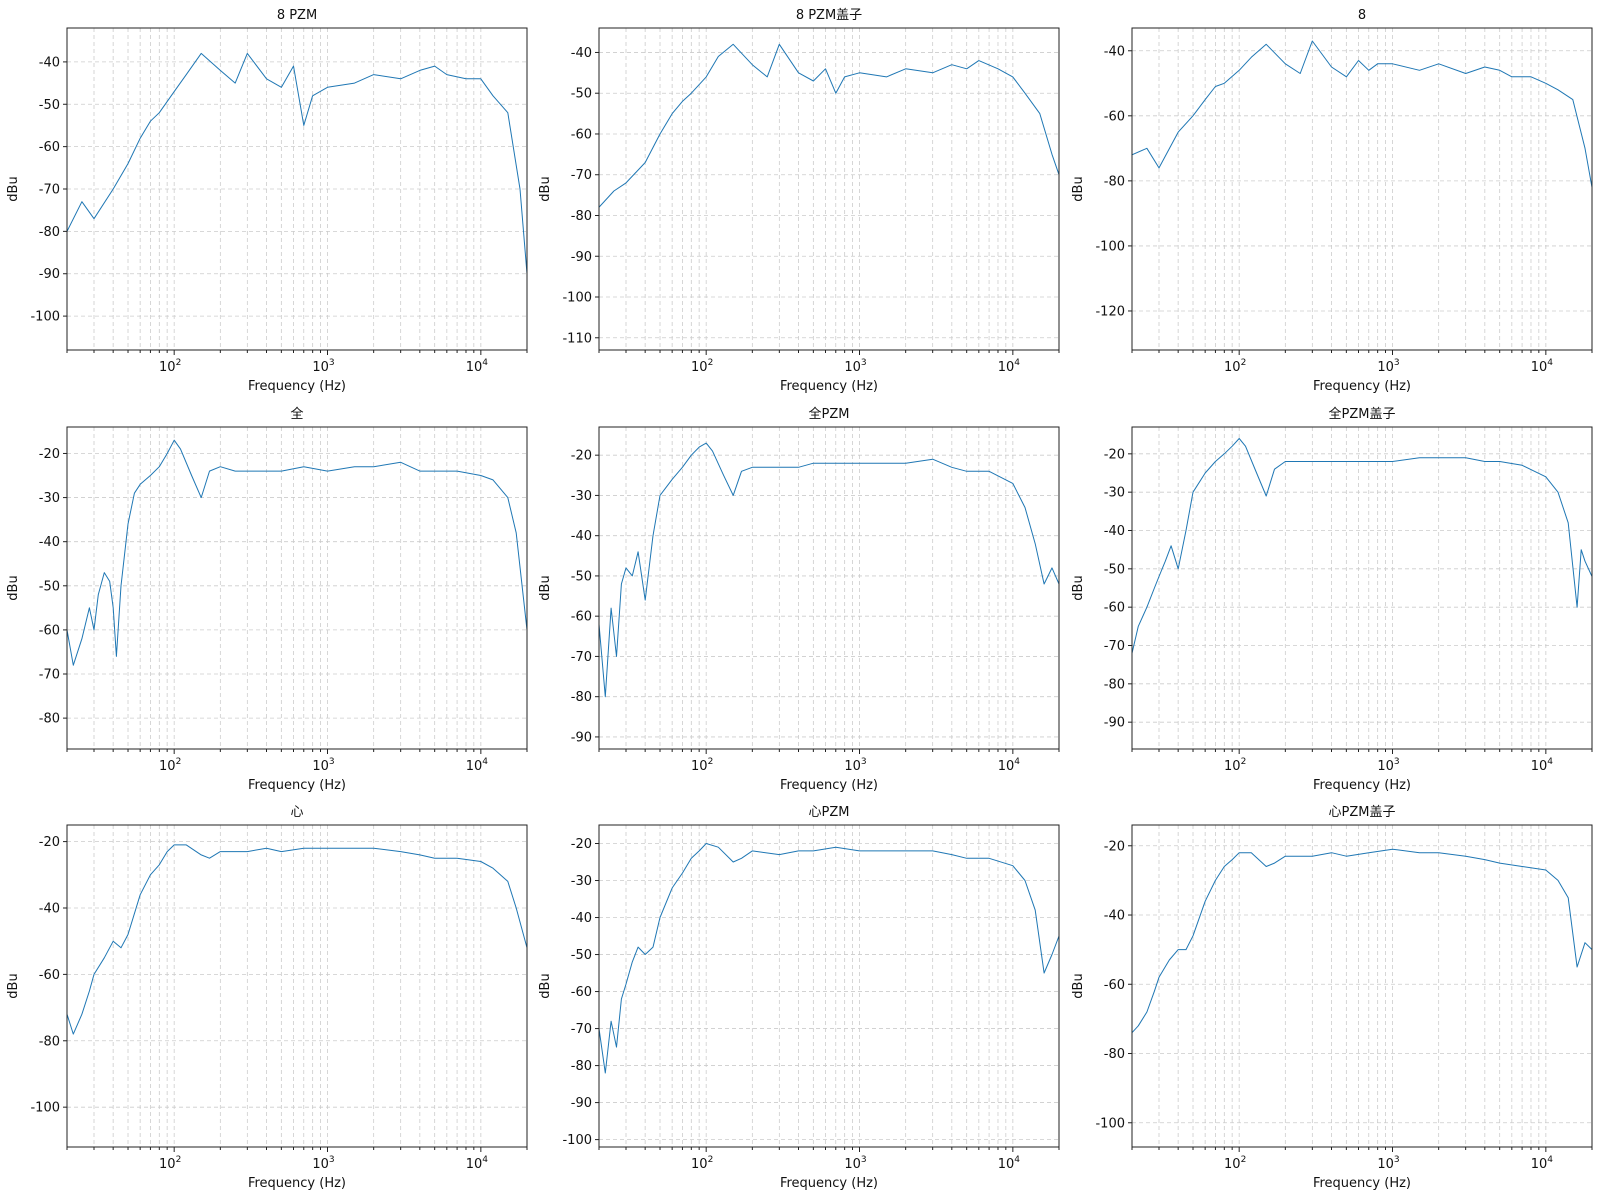 This screenshot has height=1199, width=1600. What do you see at coordinates (1362, 414) in the screenshot?
I see `chart-title: 全PZM盖子` at bounding box center [1362, 414].